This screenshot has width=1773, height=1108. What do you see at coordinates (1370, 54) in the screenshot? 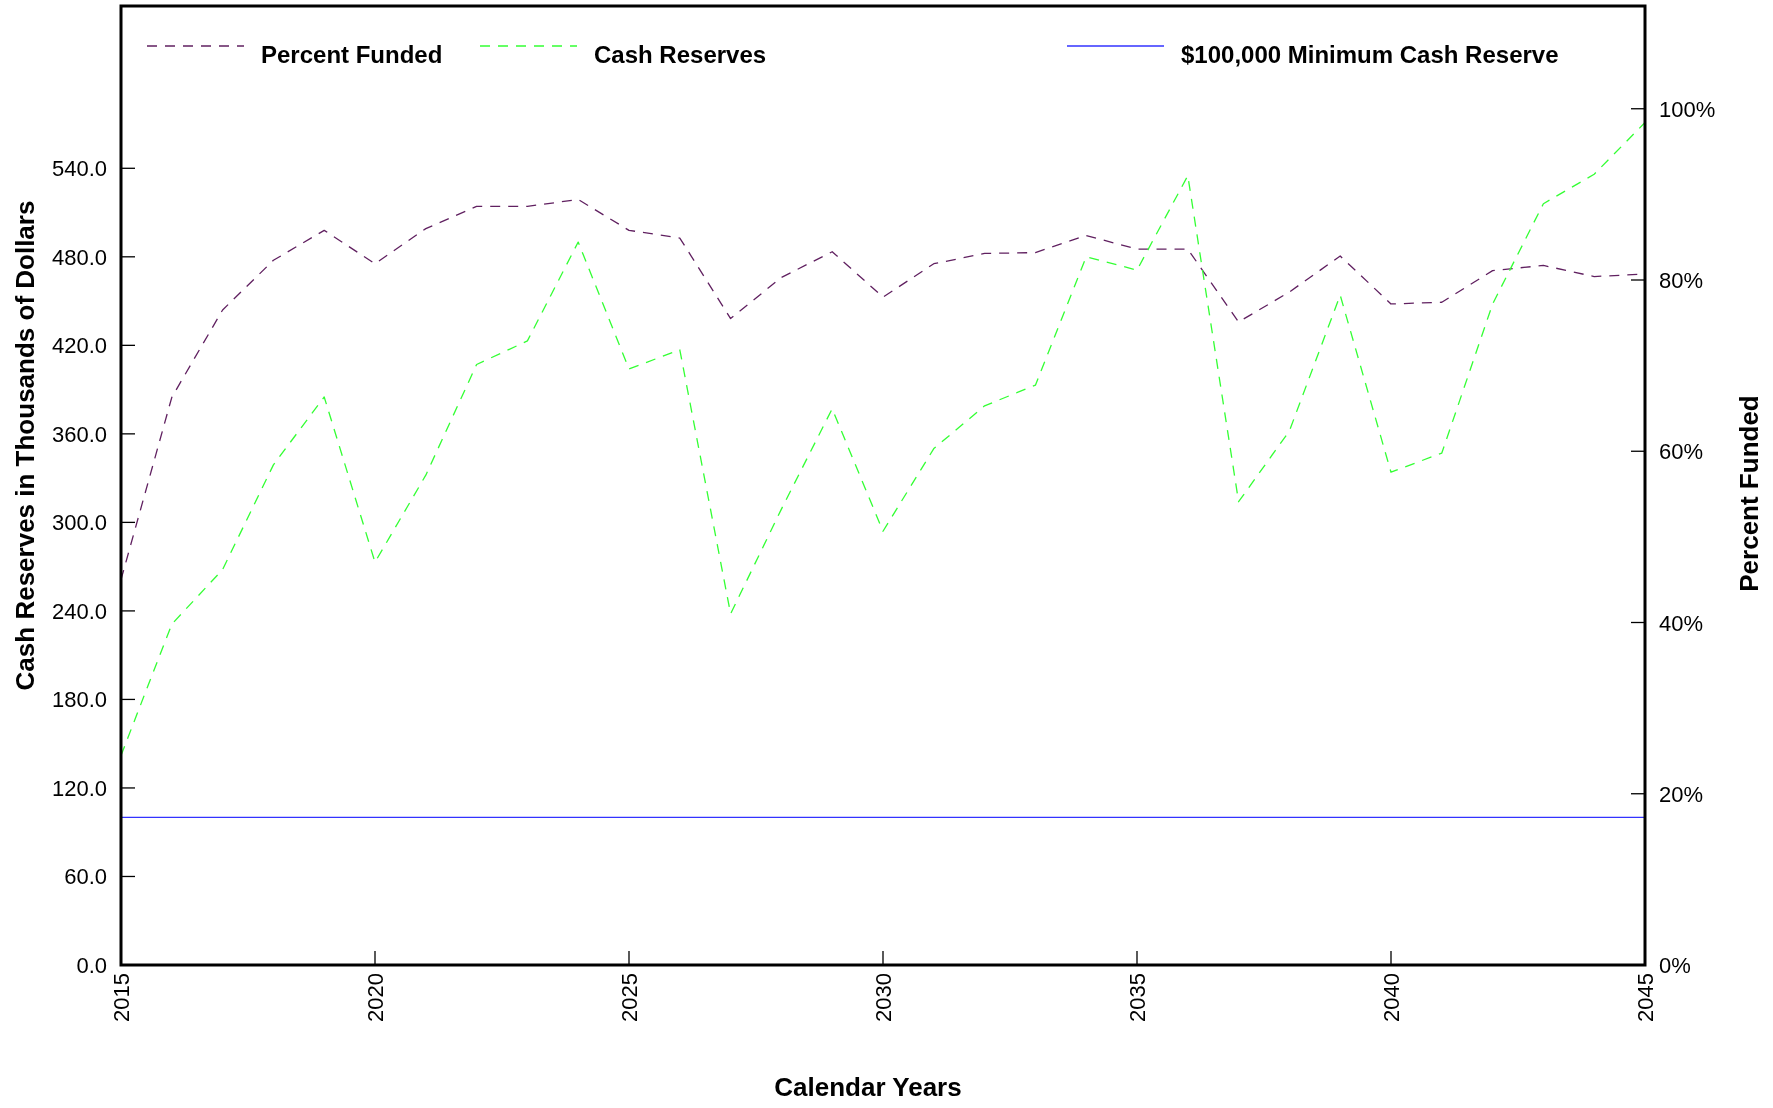
I see `legend-label: $100,000 Minimum Cash Reserve` at bounding box center [1370, 54].